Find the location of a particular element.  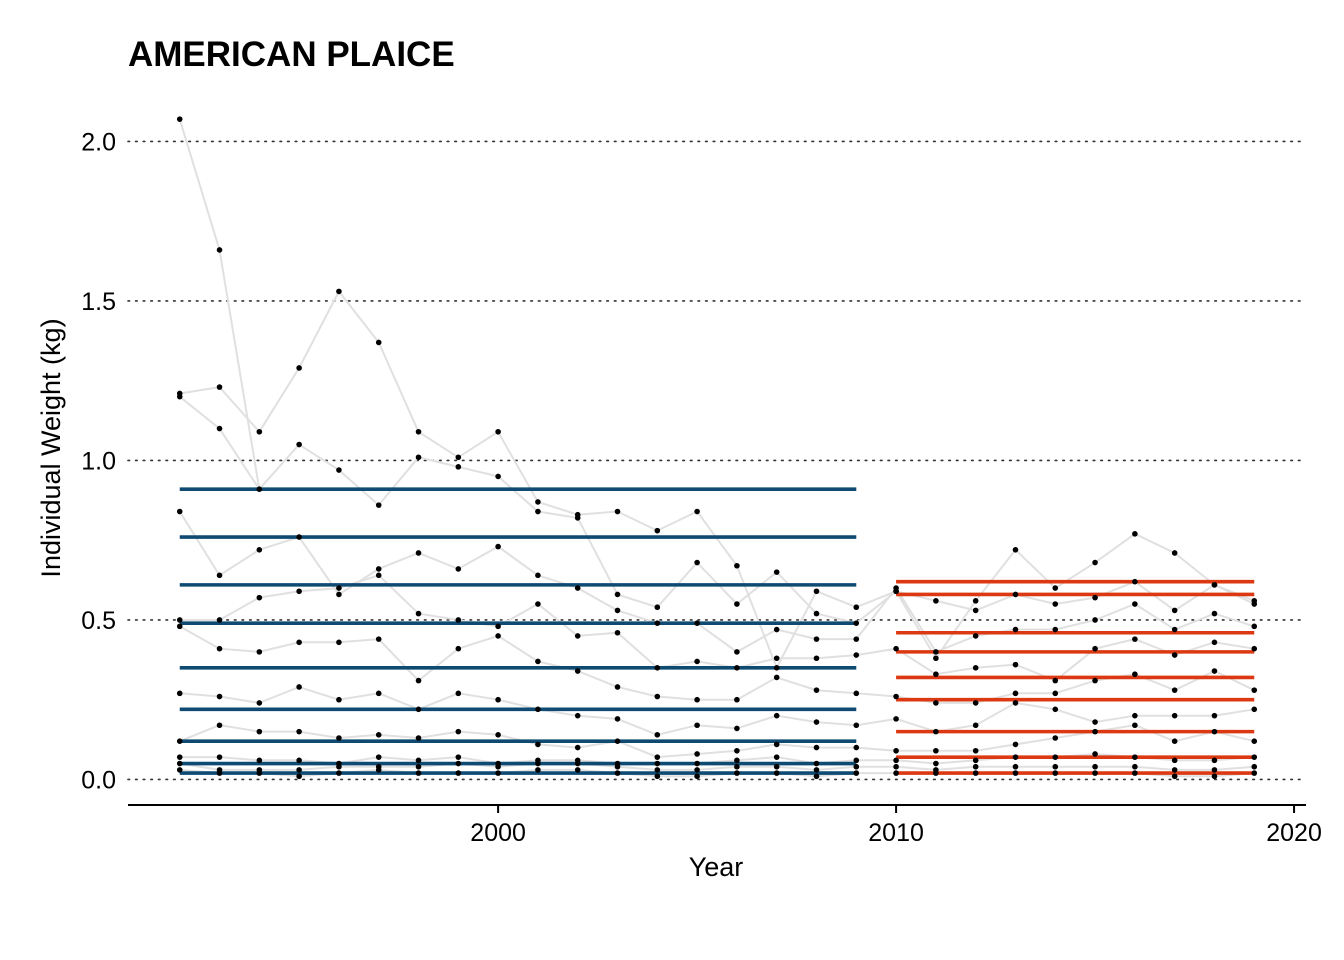

x-tick-label: 2000 is located at coordinates (498, 833).